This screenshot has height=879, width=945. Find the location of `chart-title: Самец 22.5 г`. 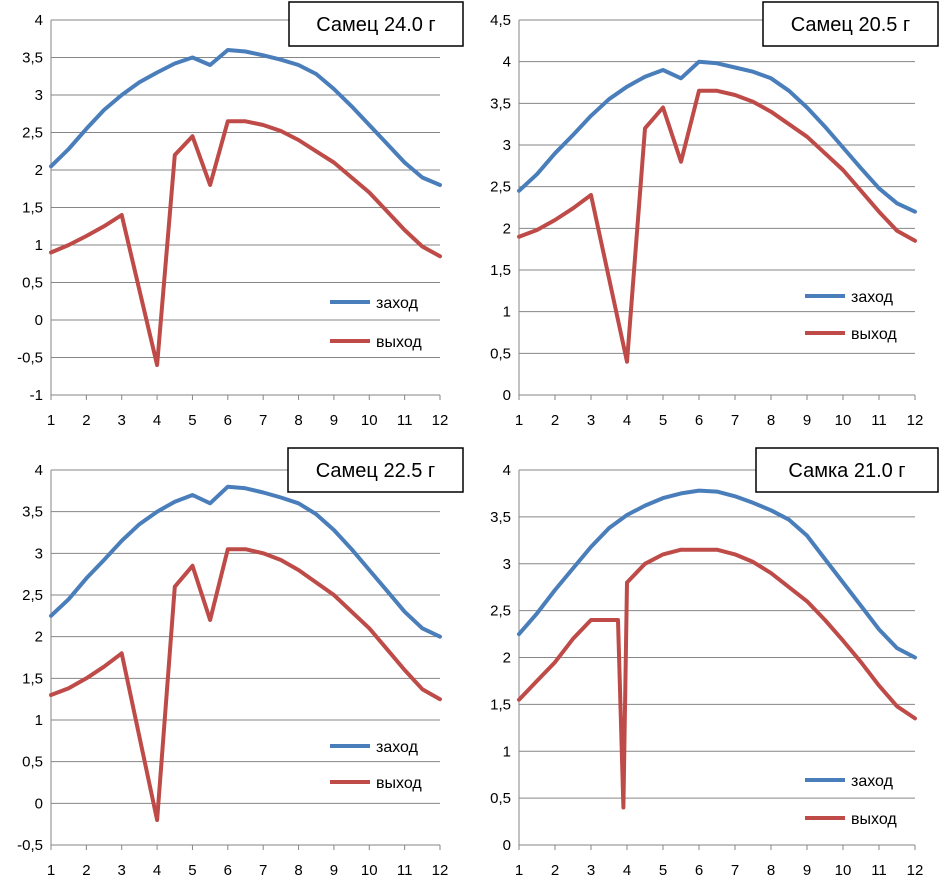

chart-title: Самец 22.5 г is located at coordinates (375, 471).